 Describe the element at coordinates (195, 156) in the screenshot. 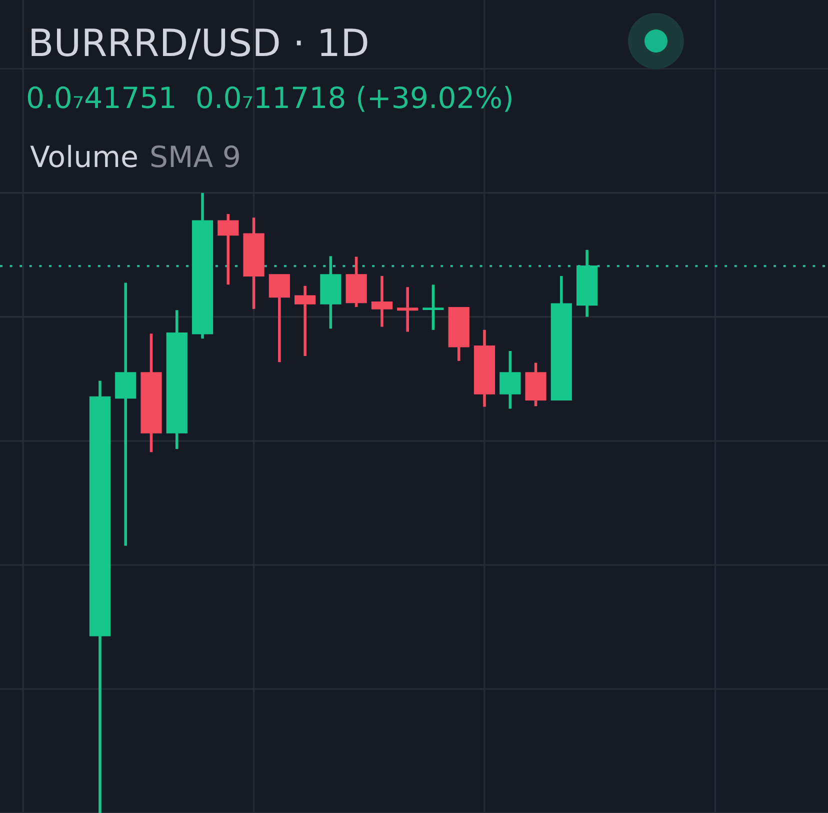

I see `text: SMA 9` at that location.